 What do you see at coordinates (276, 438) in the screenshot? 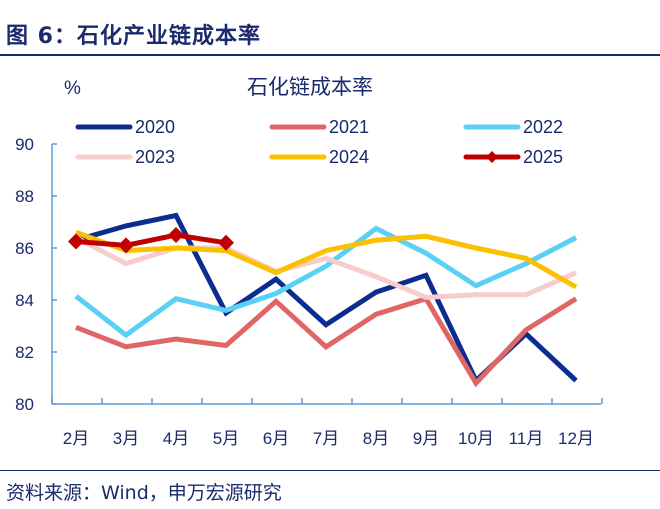
I see `x-tick-label: 6月` at bounding box center [276, 438].